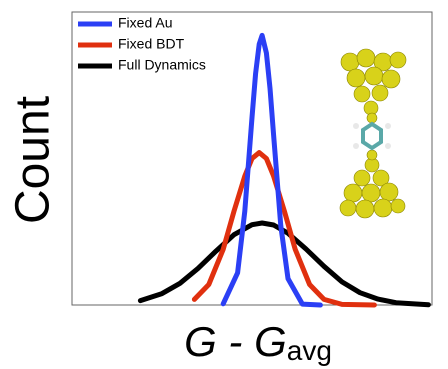 This screenshot has width=448, height=369. I want to click on legend-label: Fixed Au, so click(145, 23).